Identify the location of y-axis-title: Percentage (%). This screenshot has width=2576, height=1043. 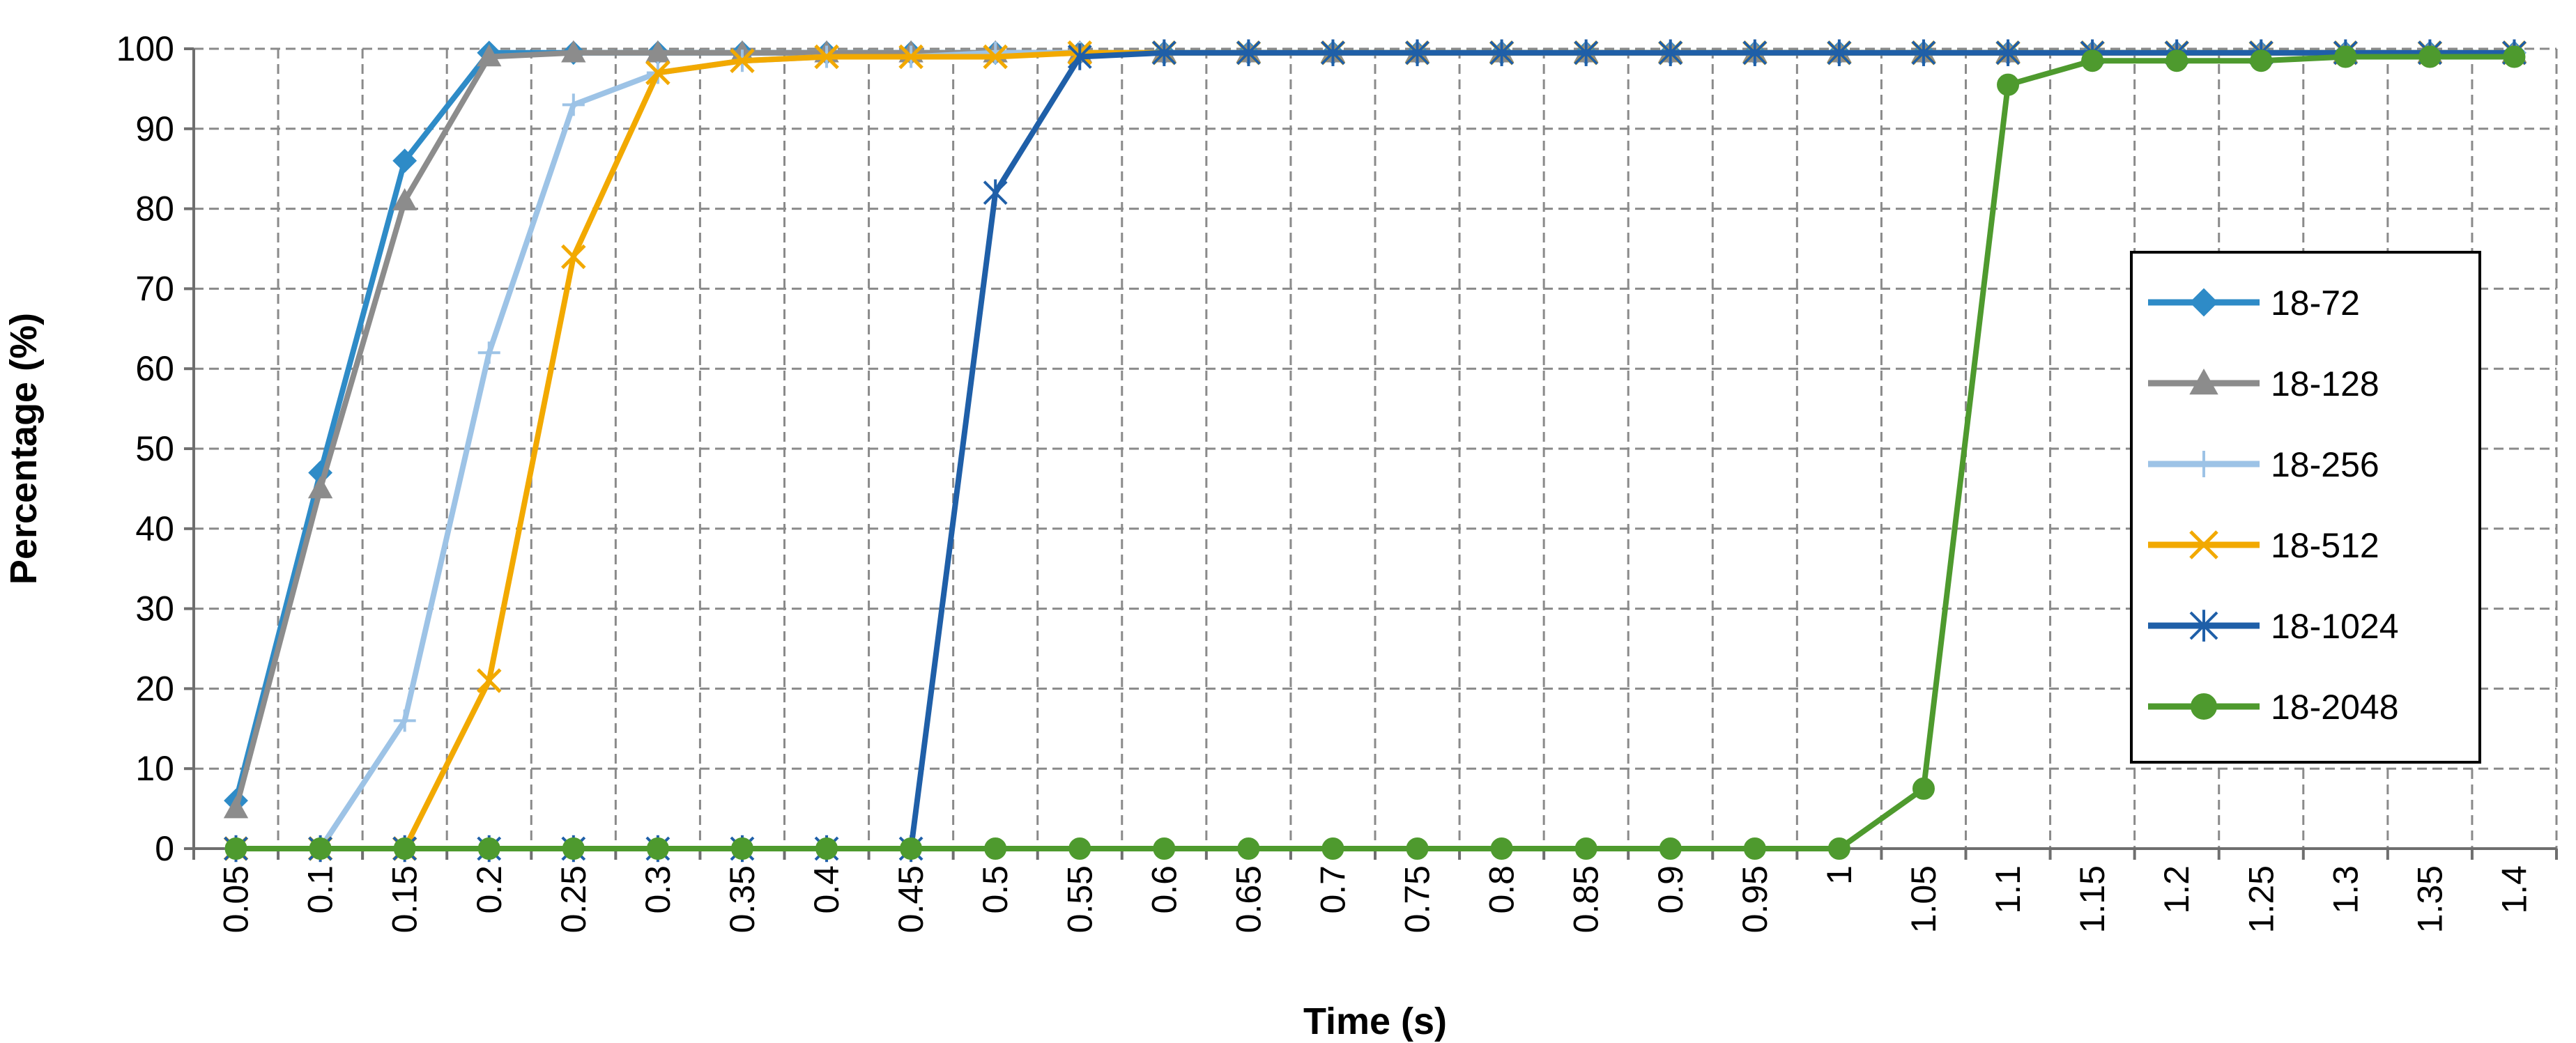
(24, 449).